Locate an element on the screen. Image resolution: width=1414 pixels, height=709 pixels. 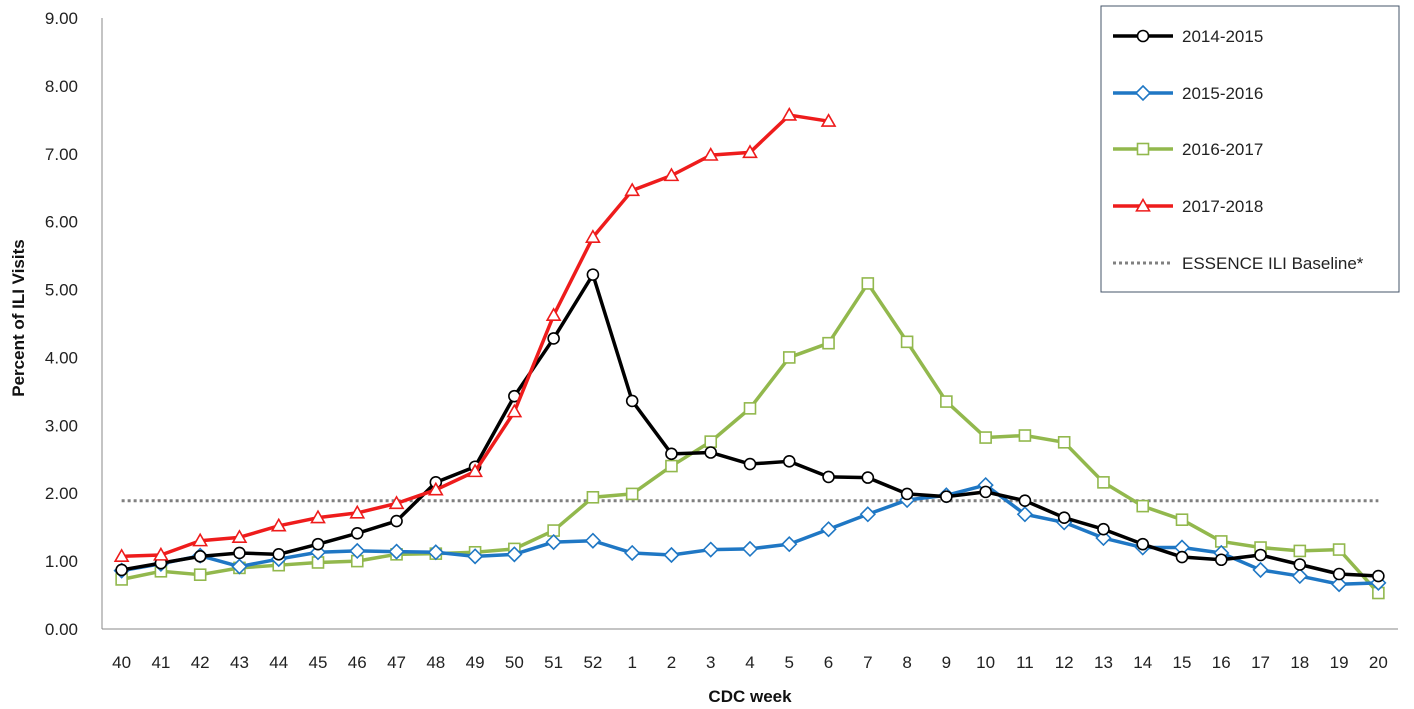
x-tick-label: 5 is located at coordinates (789, 662).